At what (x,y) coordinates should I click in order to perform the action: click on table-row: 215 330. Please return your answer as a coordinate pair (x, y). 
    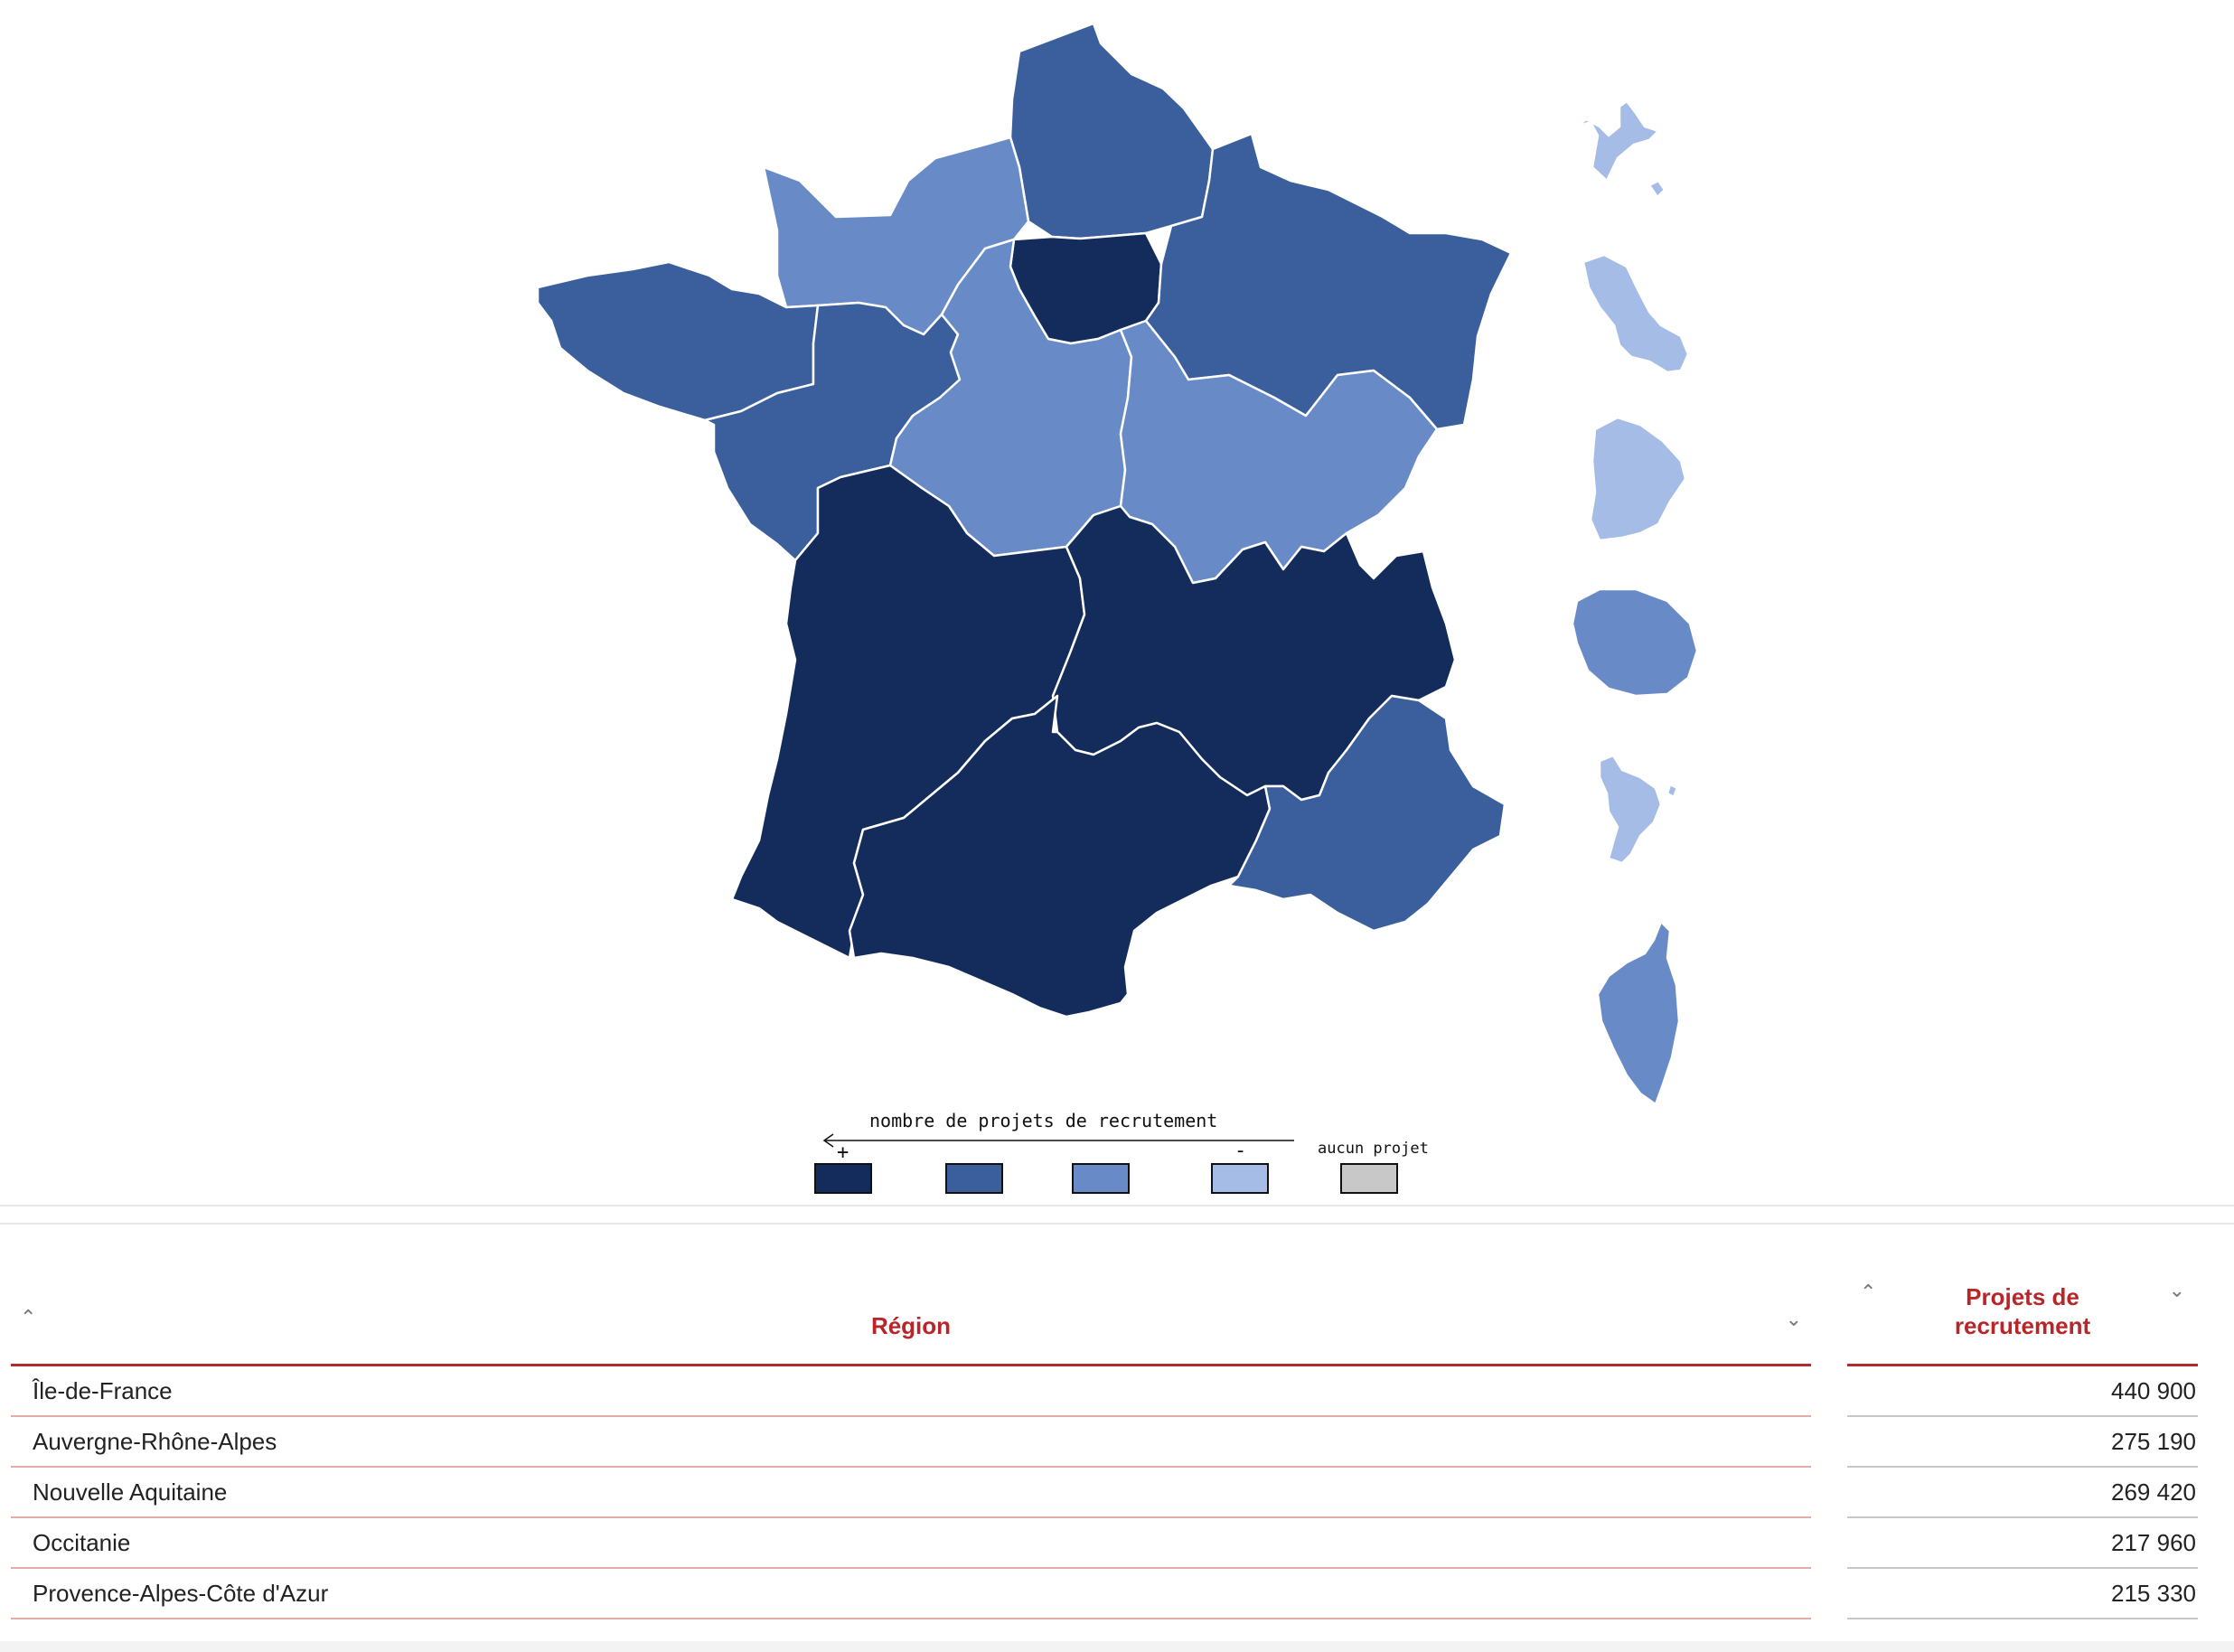
    Looking at the image, I should click on (2022, 1594).